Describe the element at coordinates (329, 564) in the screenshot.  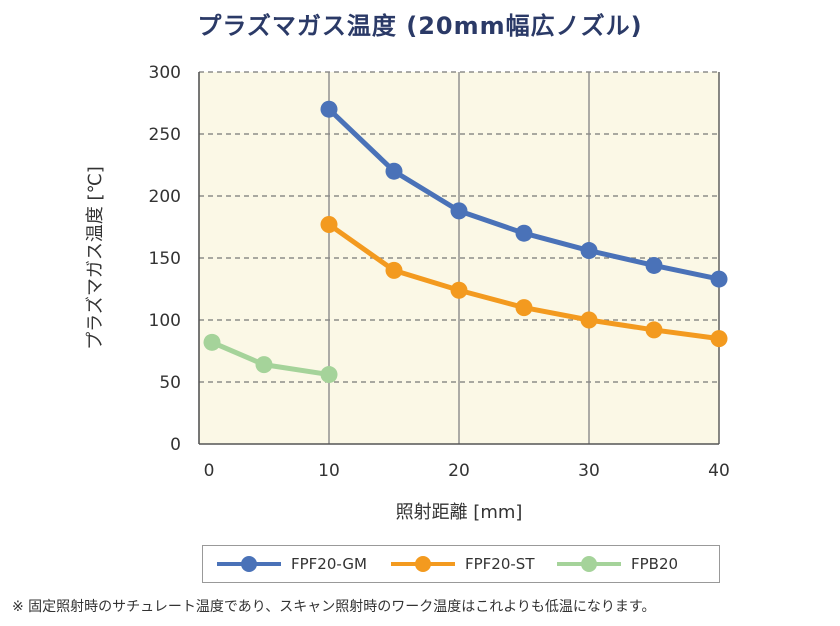
I see `legend-label: FPF20-GM` at that location.